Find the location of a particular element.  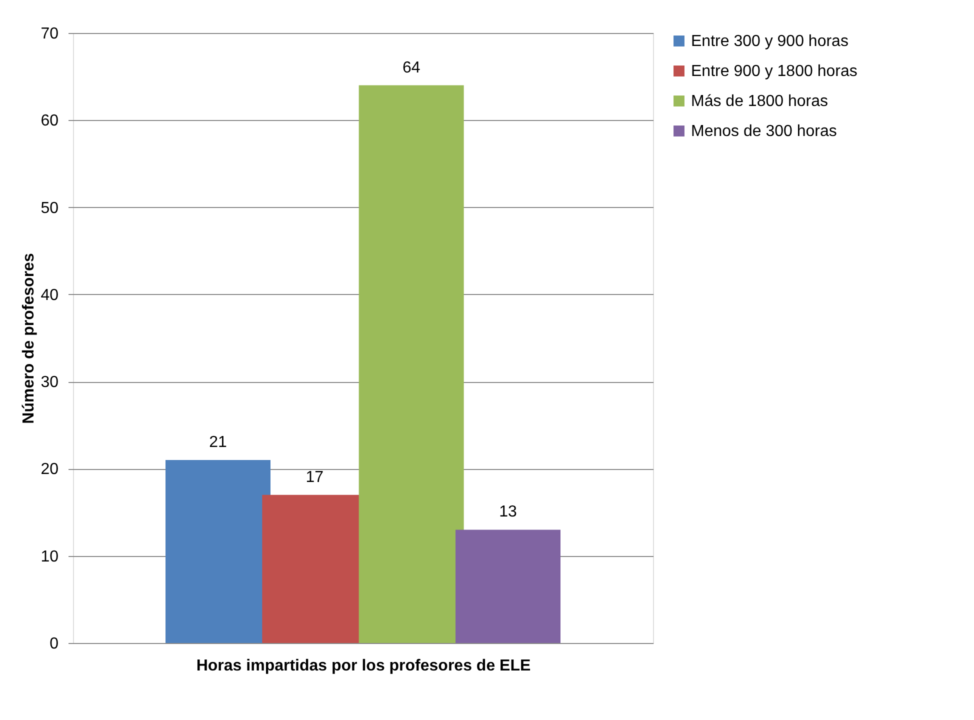

y-tick-label: 70 is located at coordinates (49, 34).